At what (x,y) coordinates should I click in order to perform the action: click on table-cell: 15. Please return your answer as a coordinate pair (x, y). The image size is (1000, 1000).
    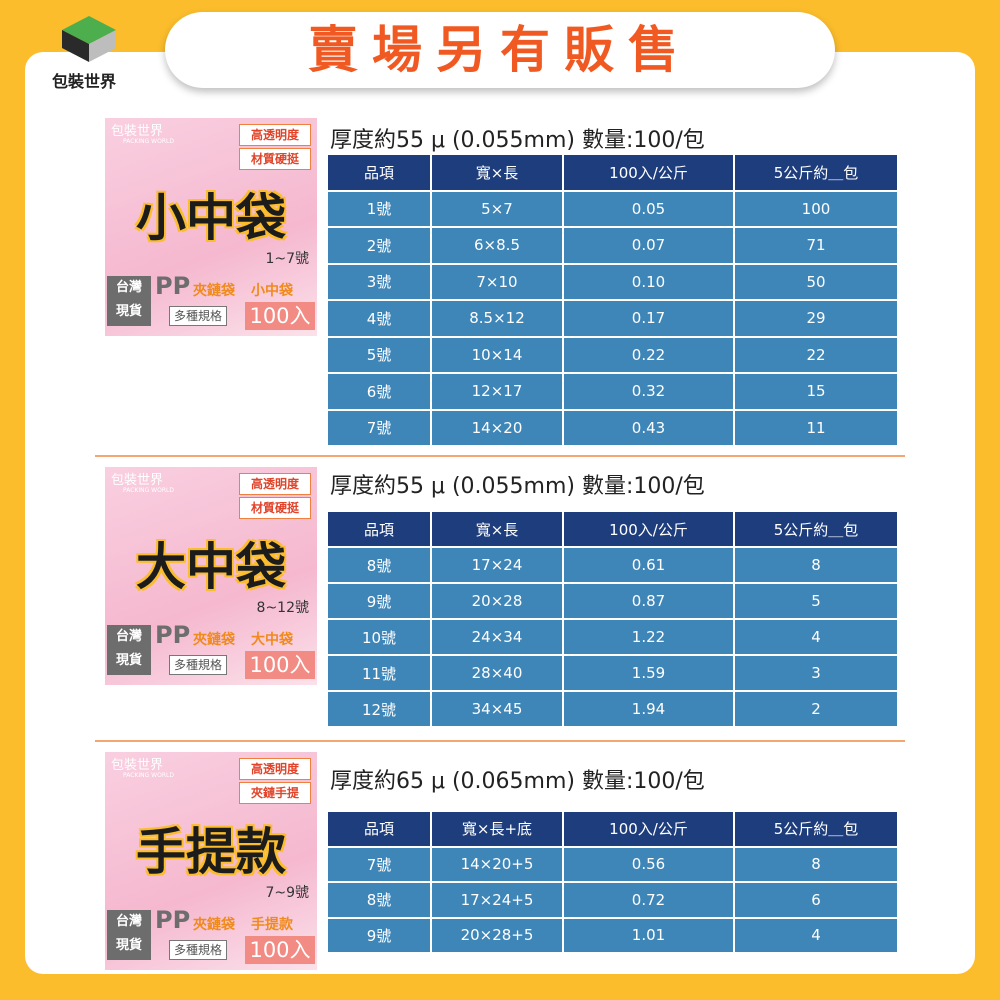
    Looking at the image, I should click on (816, 391).